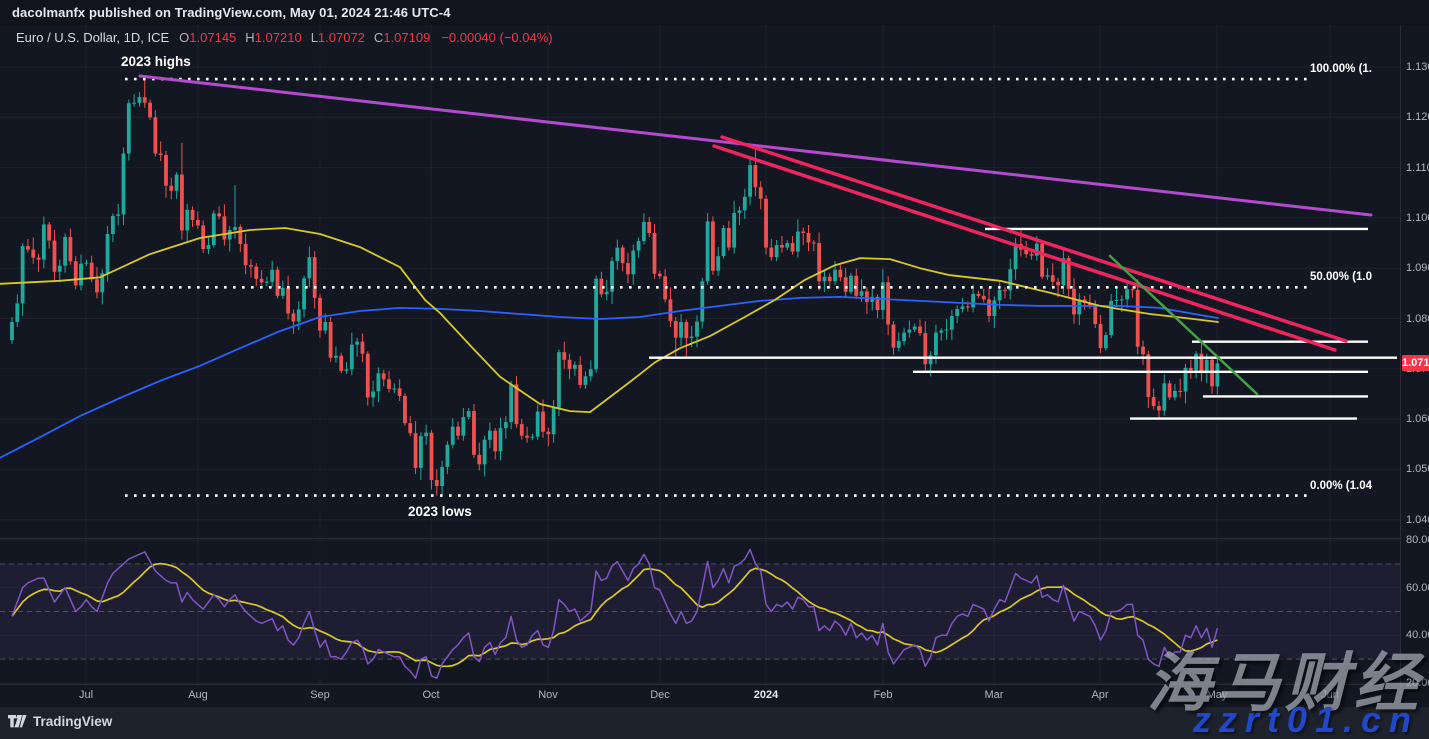 This screenshot has width=1429, height=739. What do you see at coordinates (1417, 217) in the screenshot?
I see `price-tick-1.10000: 1.10000` at bounding box center [1417, 217].